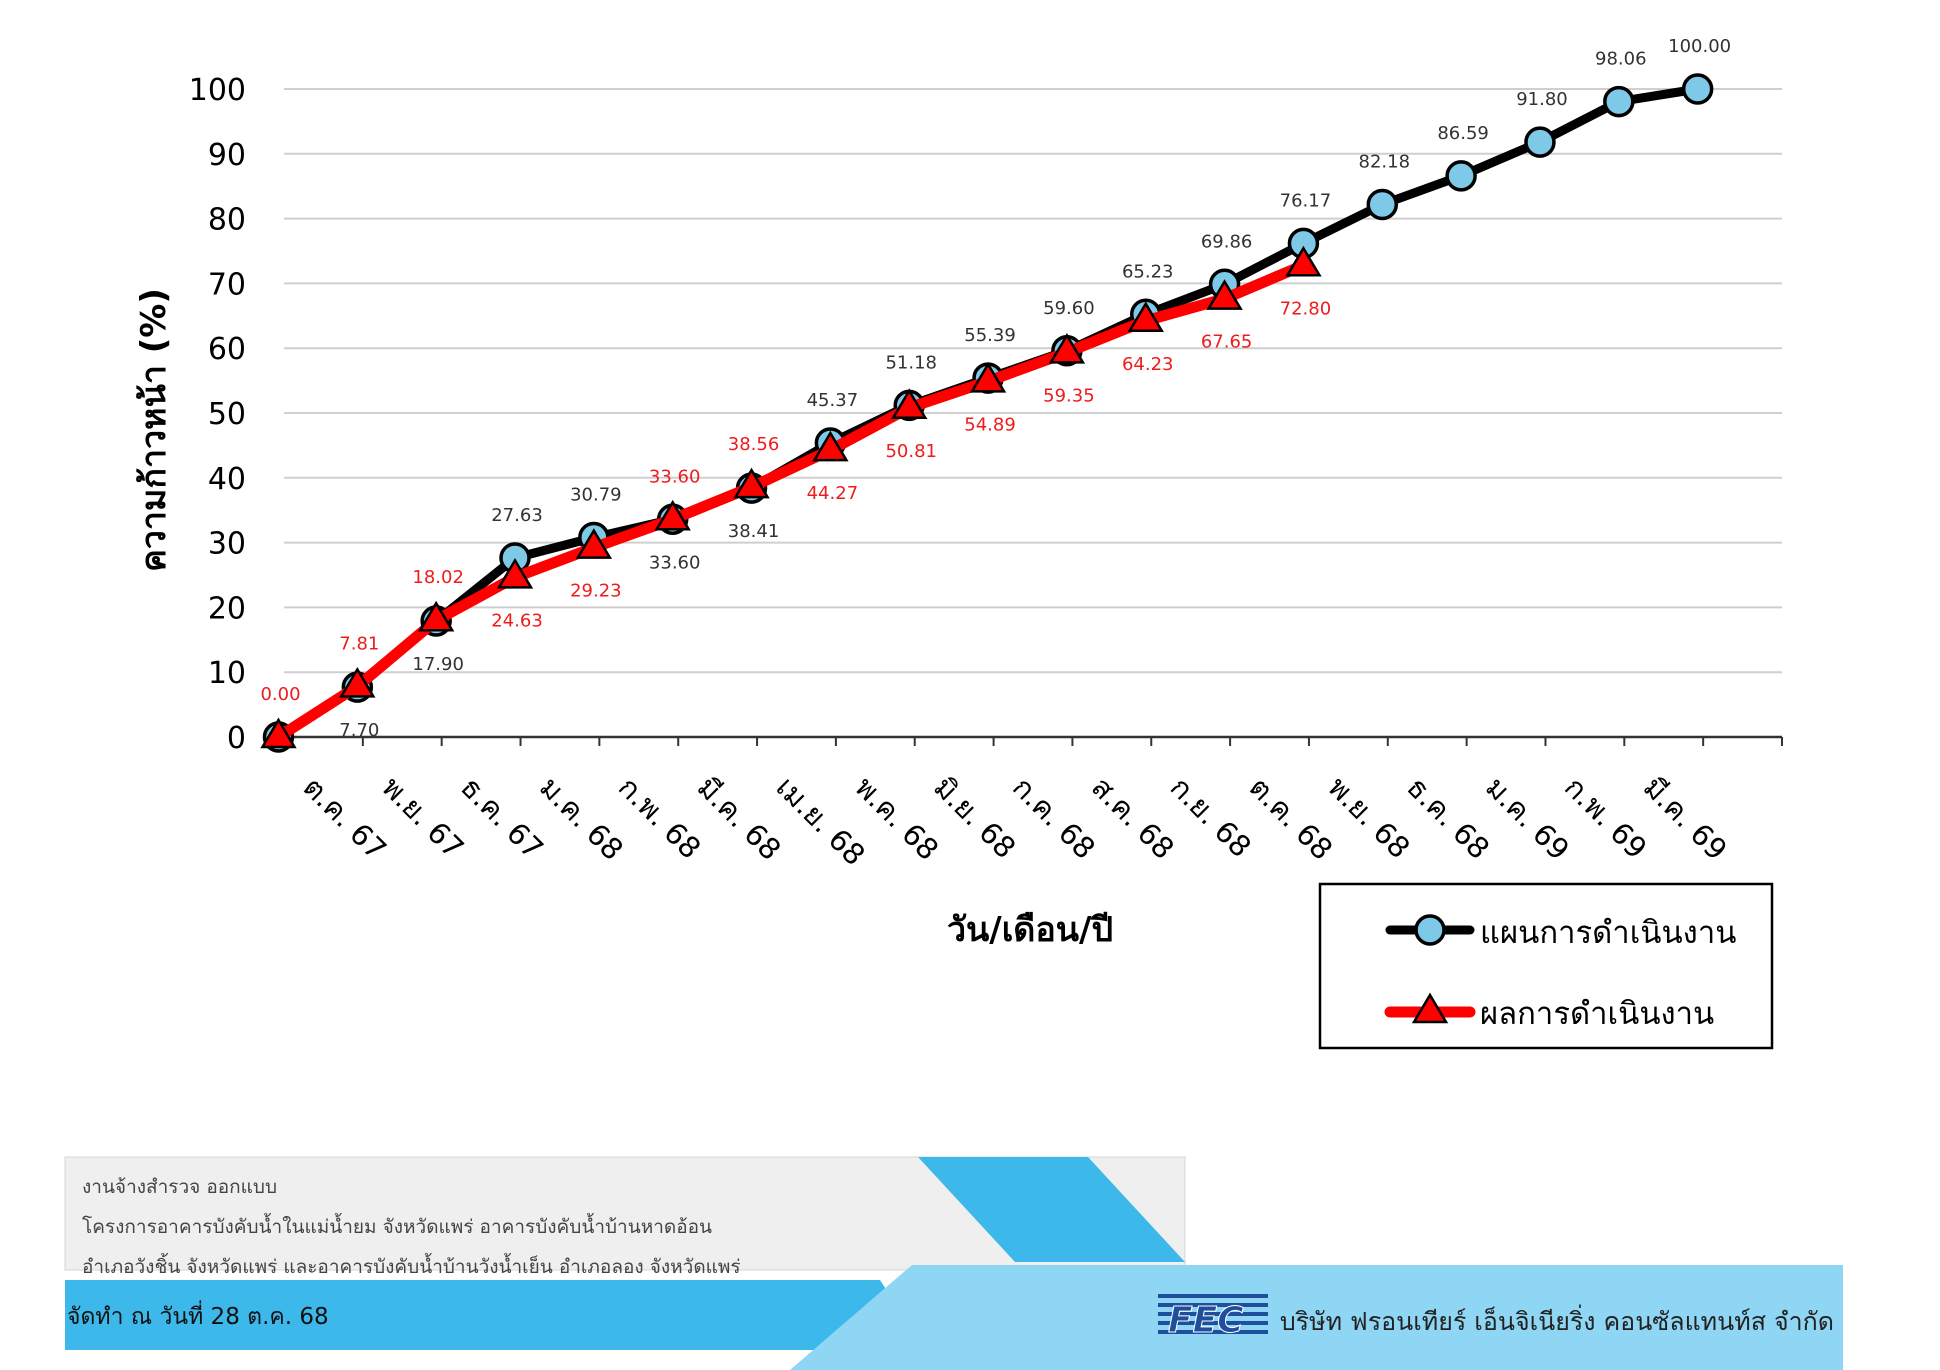 The image size is (1940, 1370). What do you see at coordinates (1463, 133) in the screenshot?
I see `plan-data-label: 86.59` at bounding box center [1463, 133].